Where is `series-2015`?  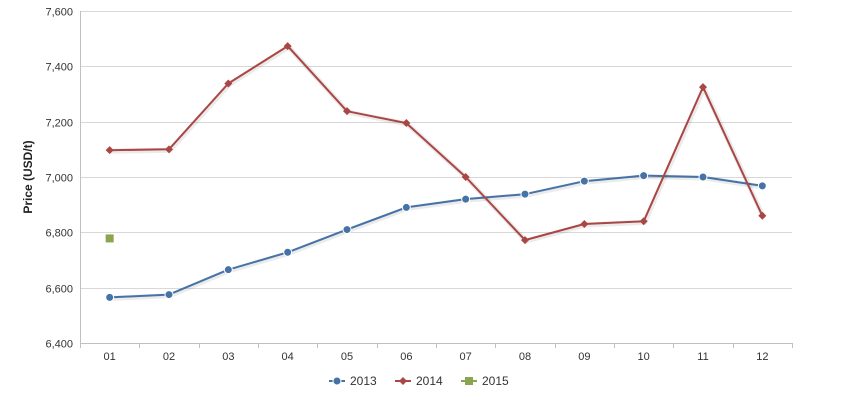
series-2015 is located at coordinates (109, 238).